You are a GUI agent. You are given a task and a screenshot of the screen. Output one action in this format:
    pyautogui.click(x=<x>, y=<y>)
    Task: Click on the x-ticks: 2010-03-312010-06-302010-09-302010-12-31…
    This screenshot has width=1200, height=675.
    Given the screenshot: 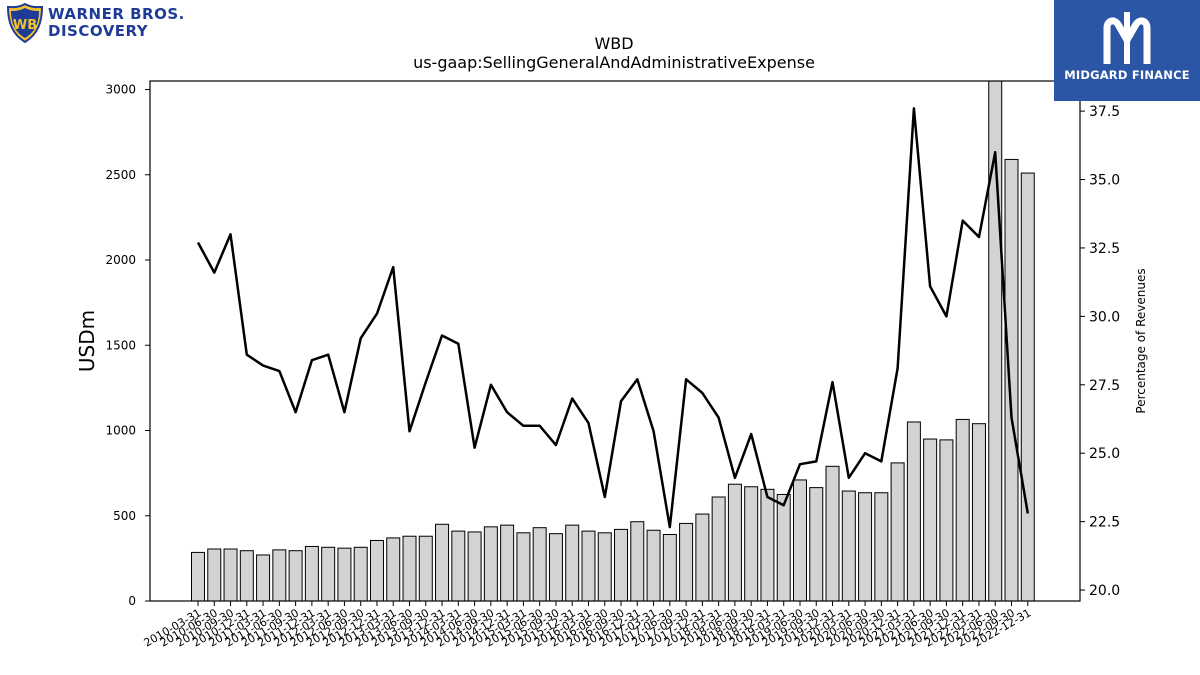 What is the action you would take?
    pyautogui.click(x=587, y=625)
    